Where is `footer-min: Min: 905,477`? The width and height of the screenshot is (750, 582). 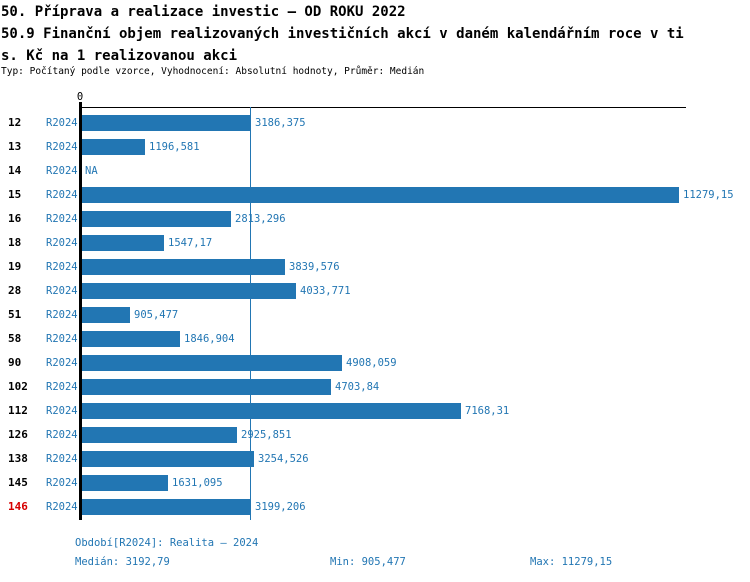 footer-min: Min: 905,477 is located at coordinates (368, 562).